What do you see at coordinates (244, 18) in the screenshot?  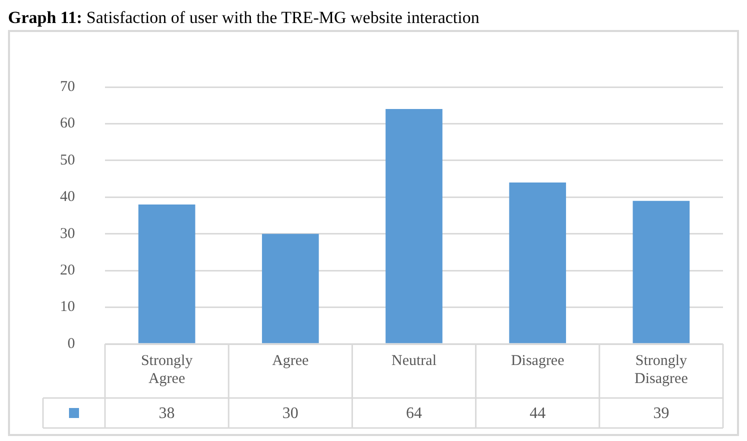 I see `chart-title: Graph 11: Satisfaction of user with the TRE-MG website interaction` at bounding box center [244, 18].